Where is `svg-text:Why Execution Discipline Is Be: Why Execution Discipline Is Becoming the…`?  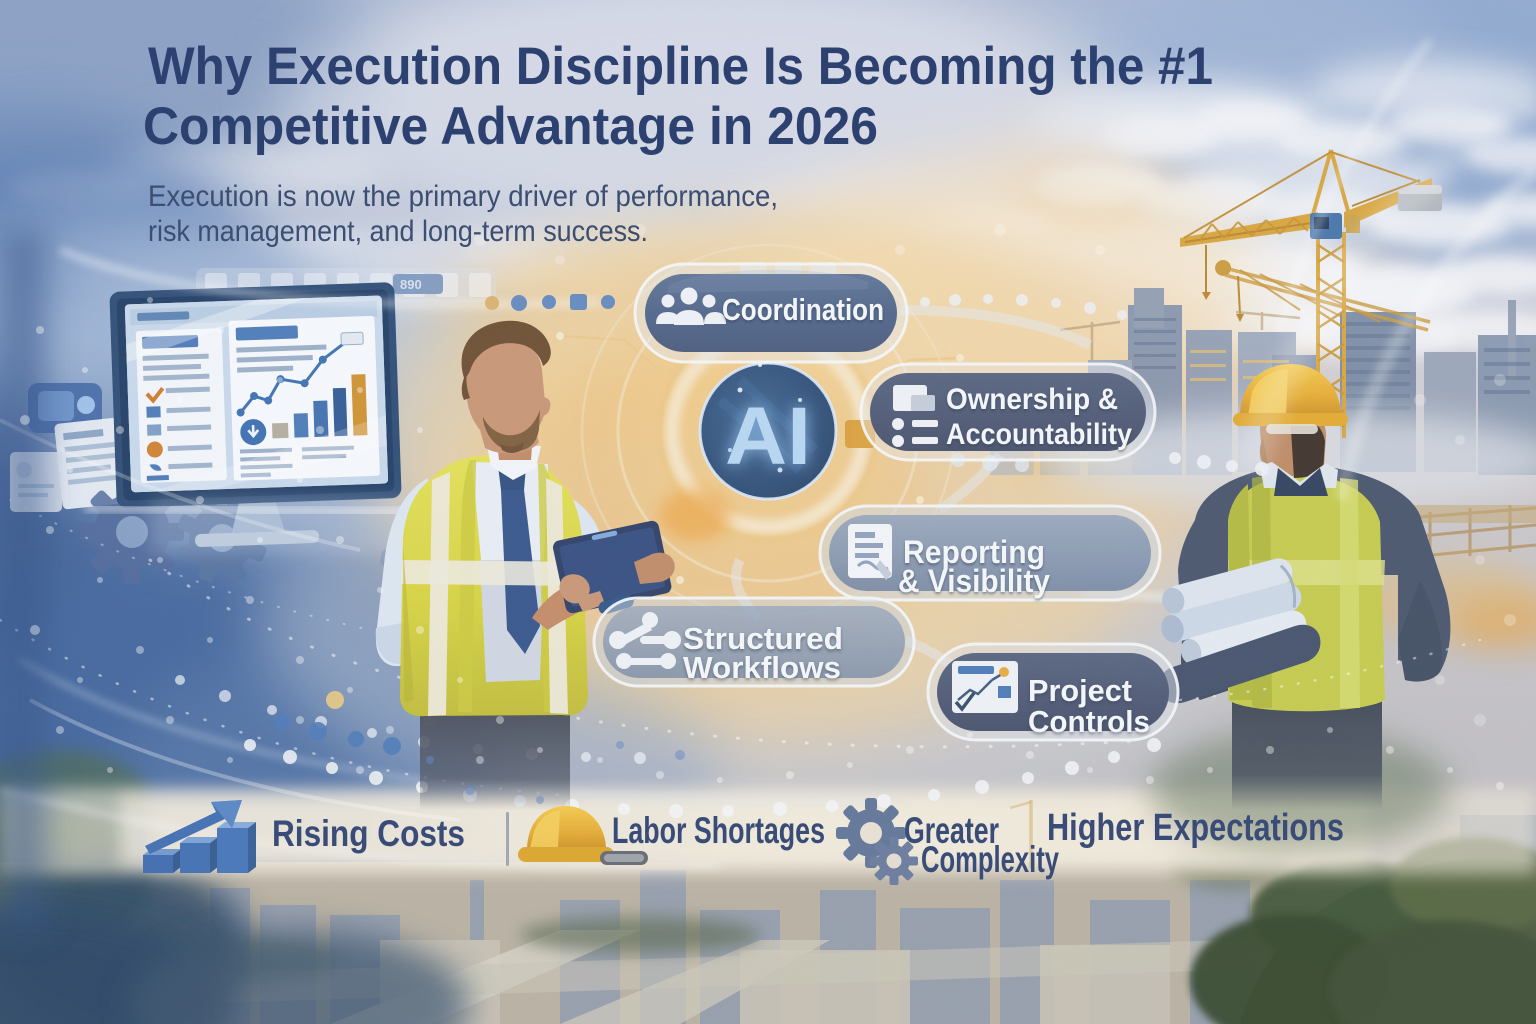
svg-text:Why Execution Discipline Is Be: Why Execution Discipline Is Becoming the… is located at coordinates (680, 66).